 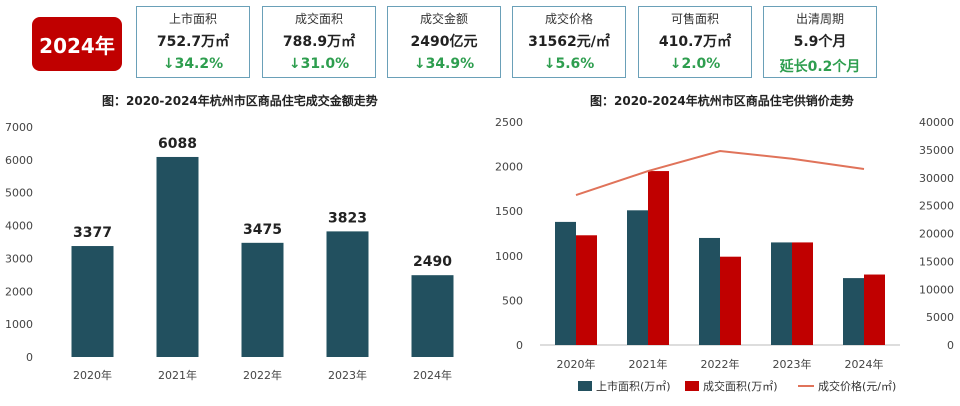 What do you see at coordinates (695, 64) in the screenshot?
I see `kpi-change: ↓2.0%` at bounding box center [695, 64].